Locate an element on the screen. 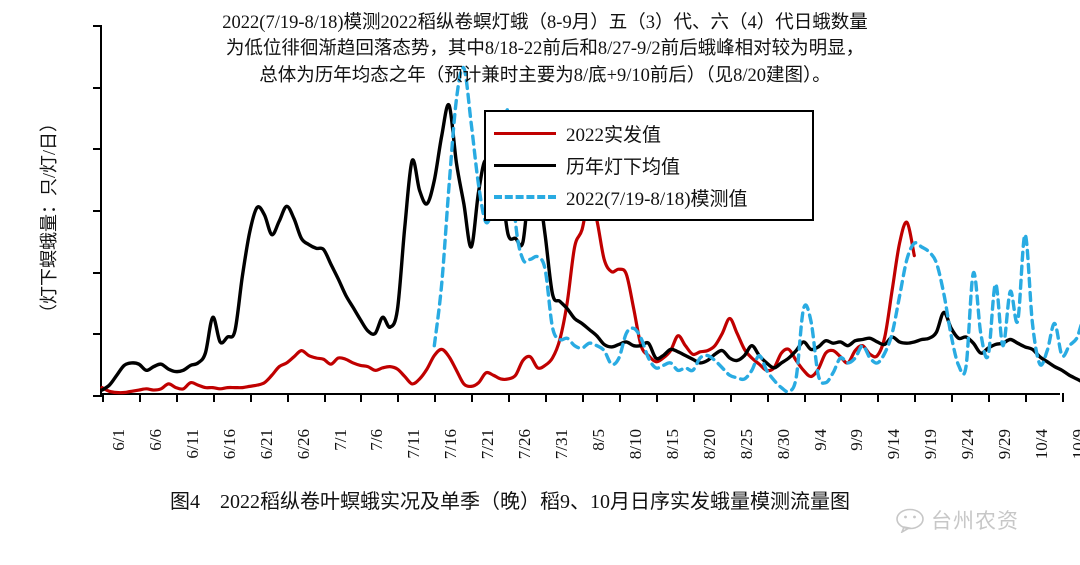 This screenshot has height=565, width=1080. x-tick-label: 6/6 is located at coordinates (155, 440).